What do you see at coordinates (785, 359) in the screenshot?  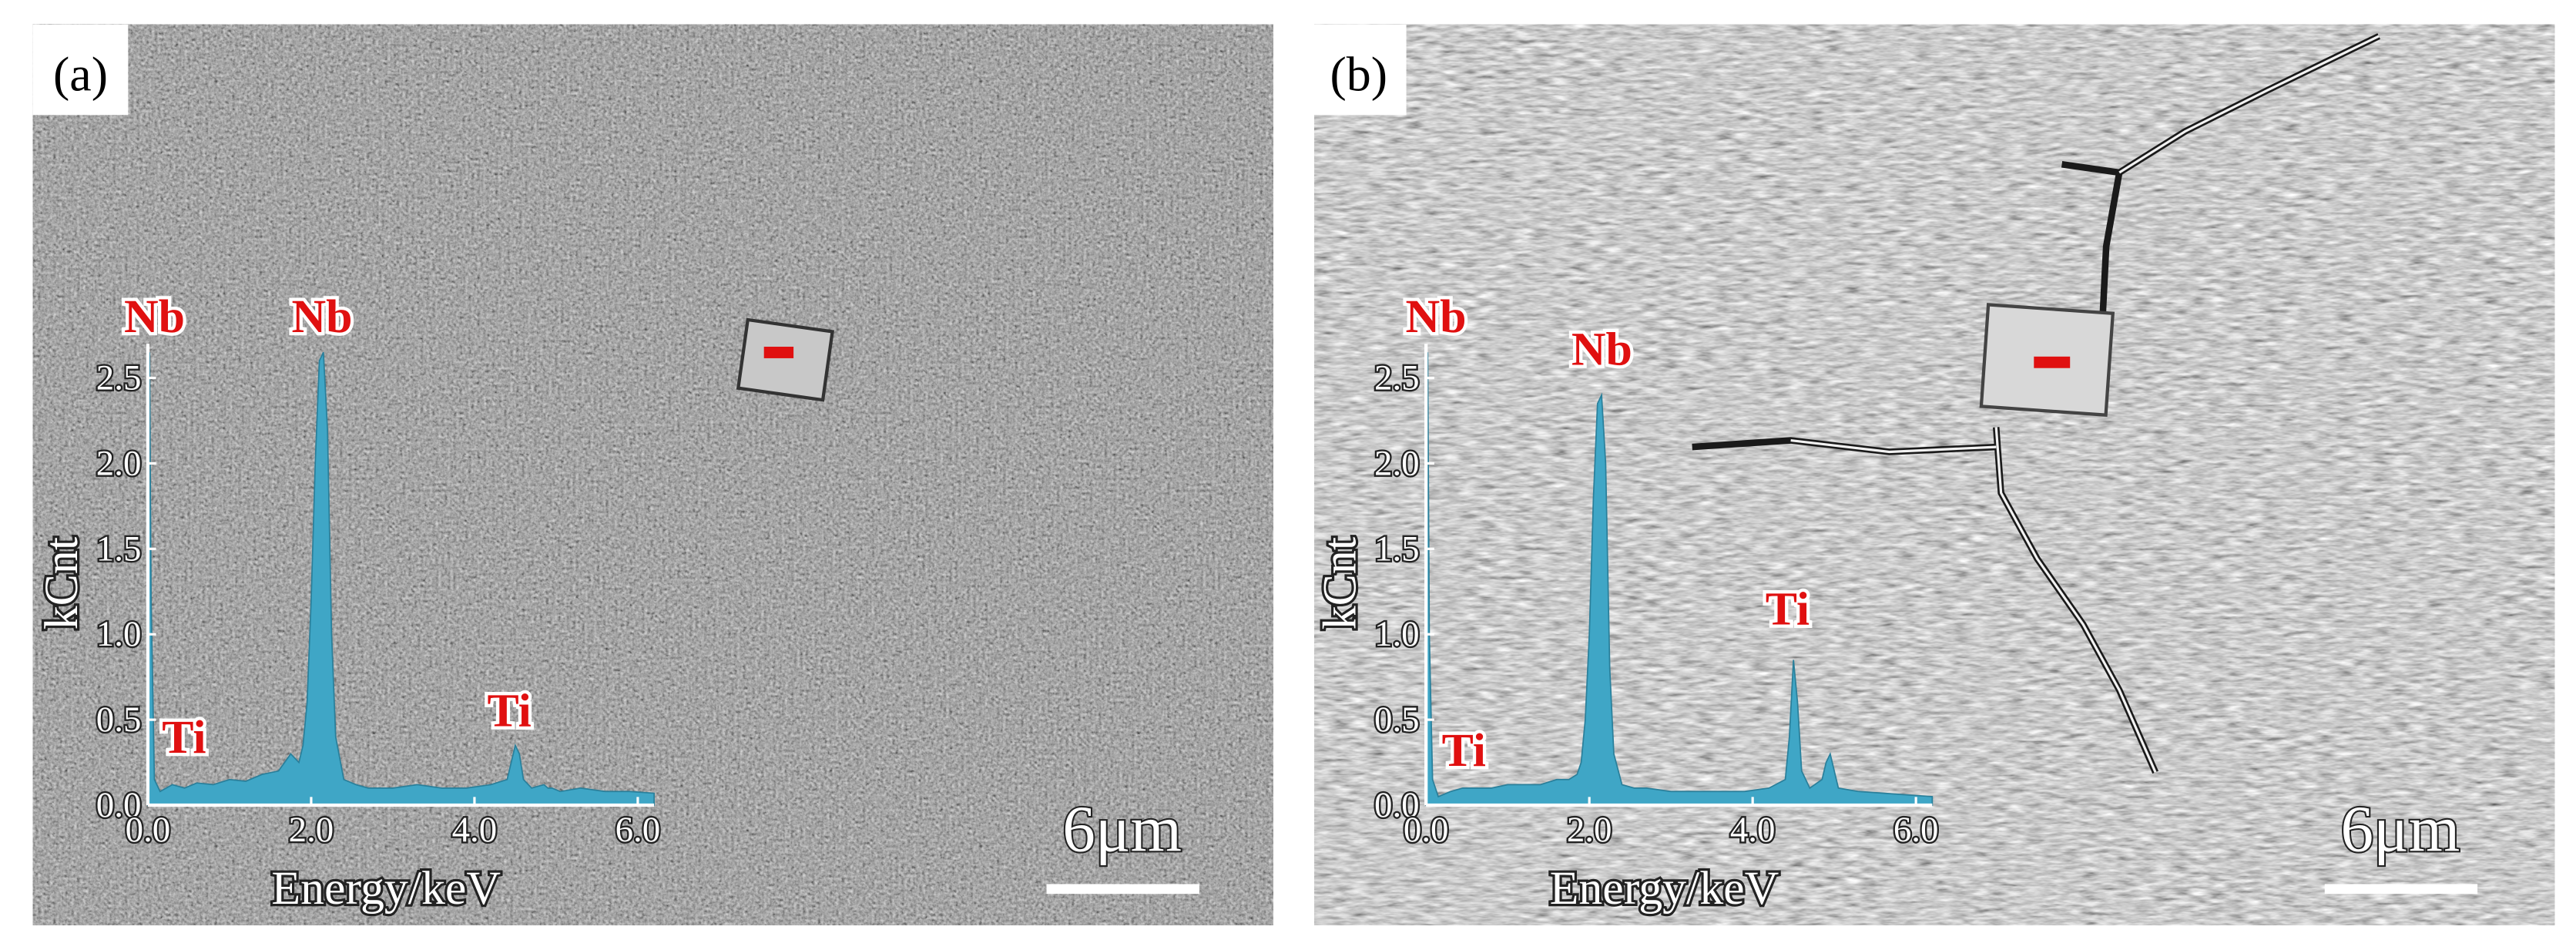 I see `particle` at bounding box center [785, 359].